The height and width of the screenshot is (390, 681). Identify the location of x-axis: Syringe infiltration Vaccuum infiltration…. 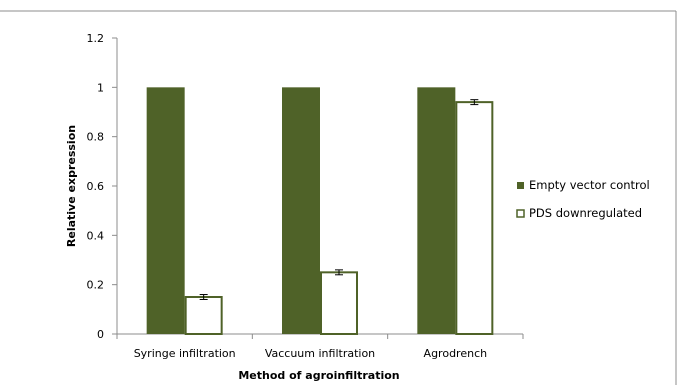
(320, 346).